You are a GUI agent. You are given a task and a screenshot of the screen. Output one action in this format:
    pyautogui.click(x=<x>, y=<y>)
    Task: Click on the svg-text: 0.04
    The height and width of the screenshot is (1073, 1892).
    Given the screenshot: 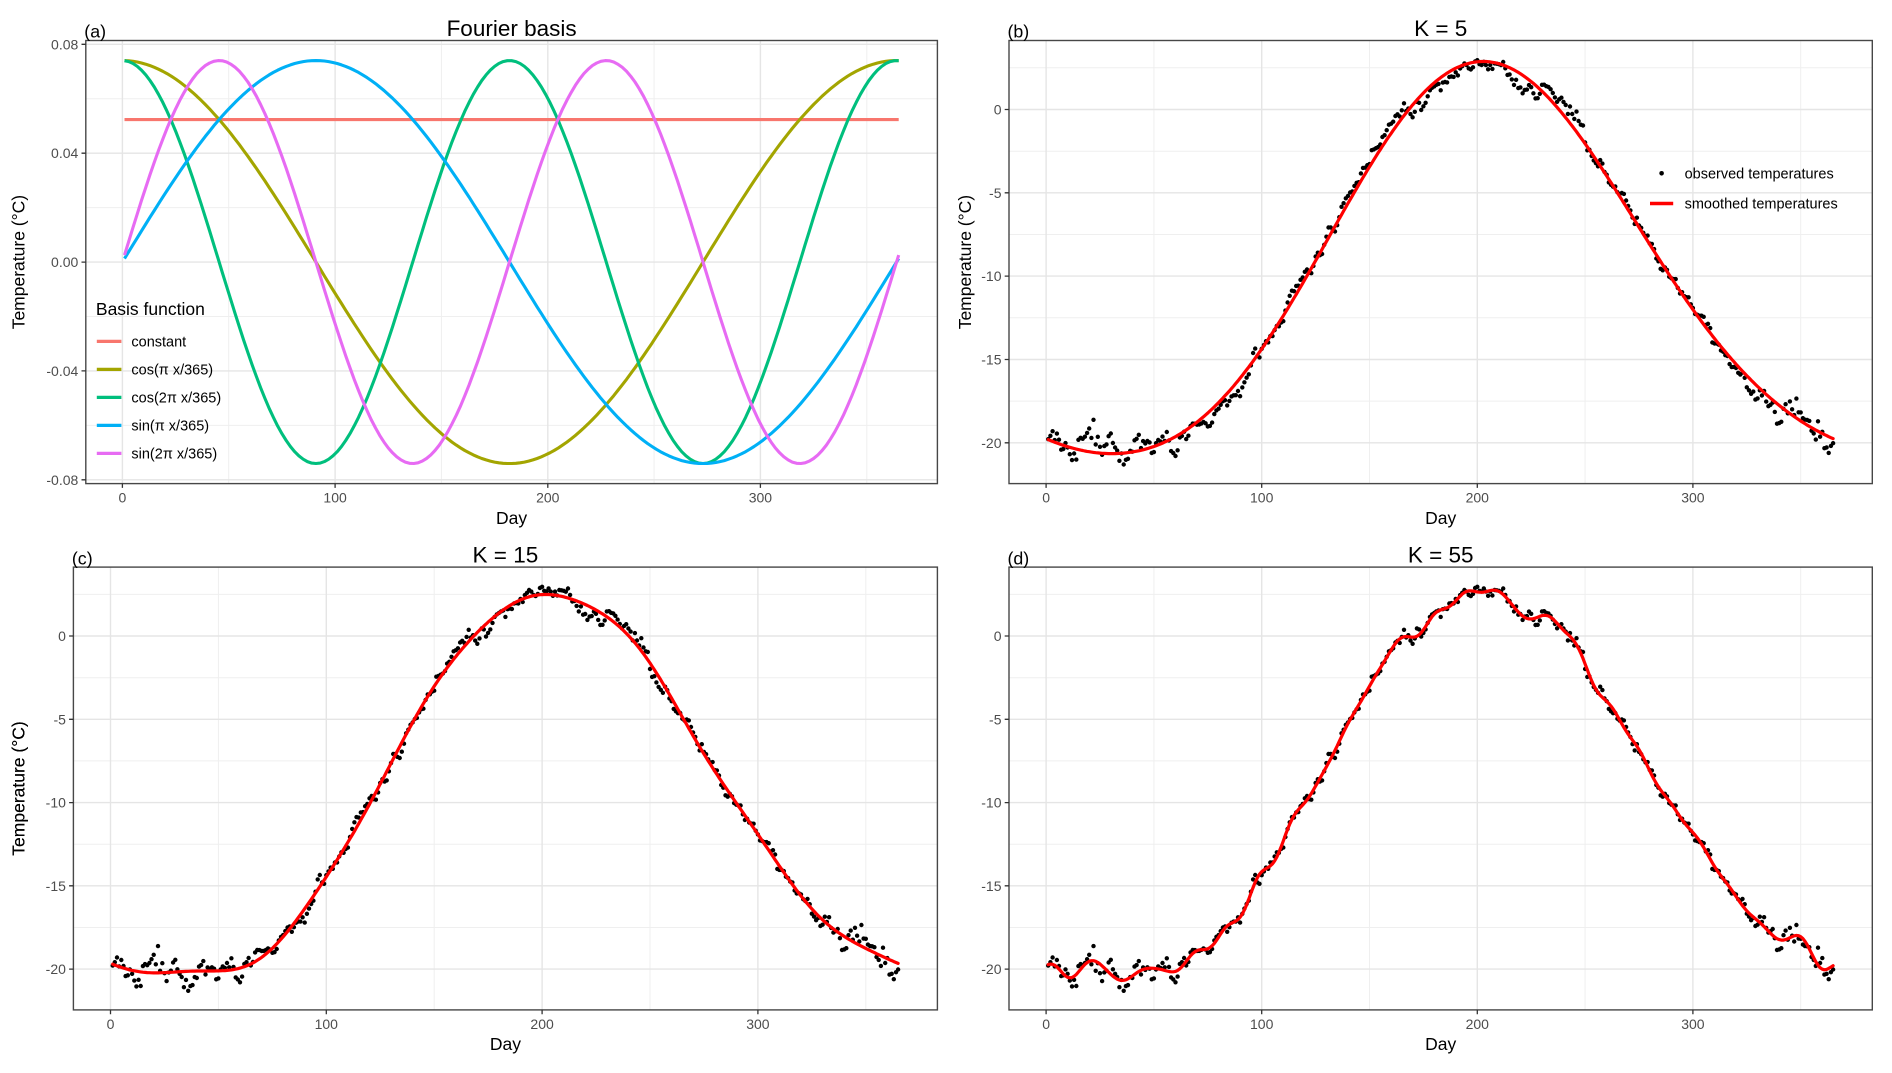 What is the action you would take?
    pyautogui.click(x=64, y=153)
    